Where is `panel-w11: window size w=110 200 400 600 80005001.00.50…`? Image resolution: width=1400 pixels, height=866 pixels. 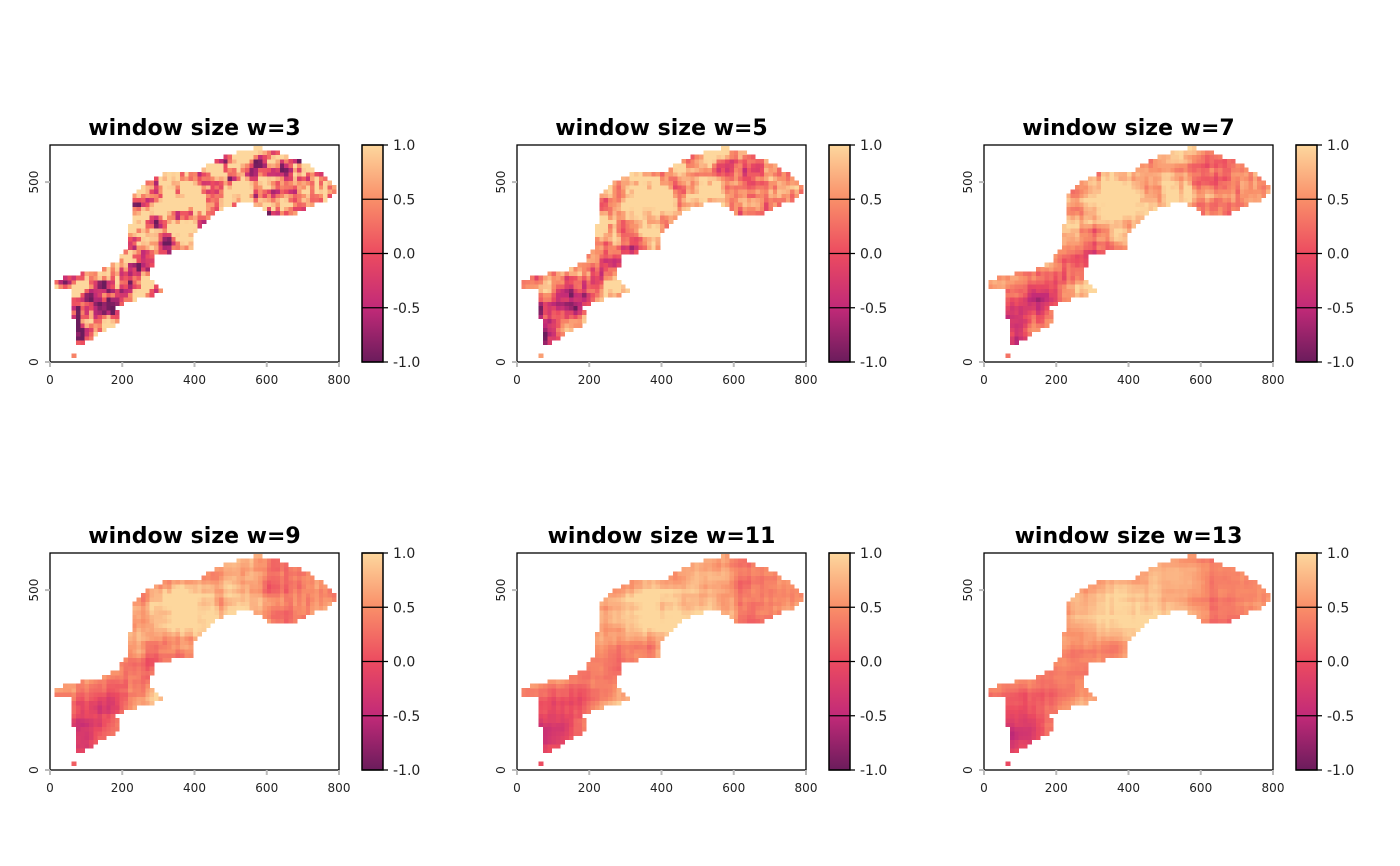
panel-w11: window size w=110 200 400 600 80005001.00.50… is located at coordinates (690, 659).